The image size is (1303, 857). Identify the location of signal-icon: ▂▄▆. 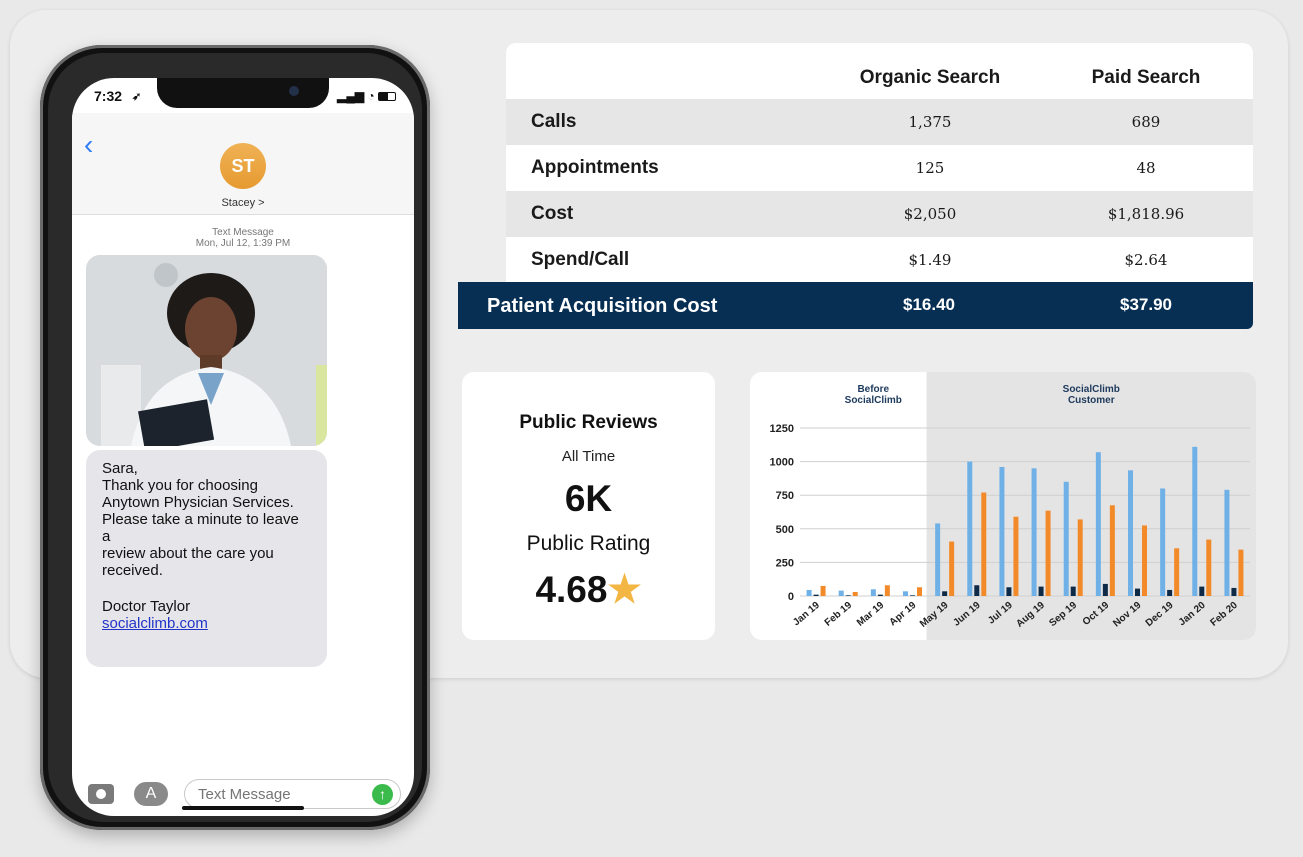
(351, 96).